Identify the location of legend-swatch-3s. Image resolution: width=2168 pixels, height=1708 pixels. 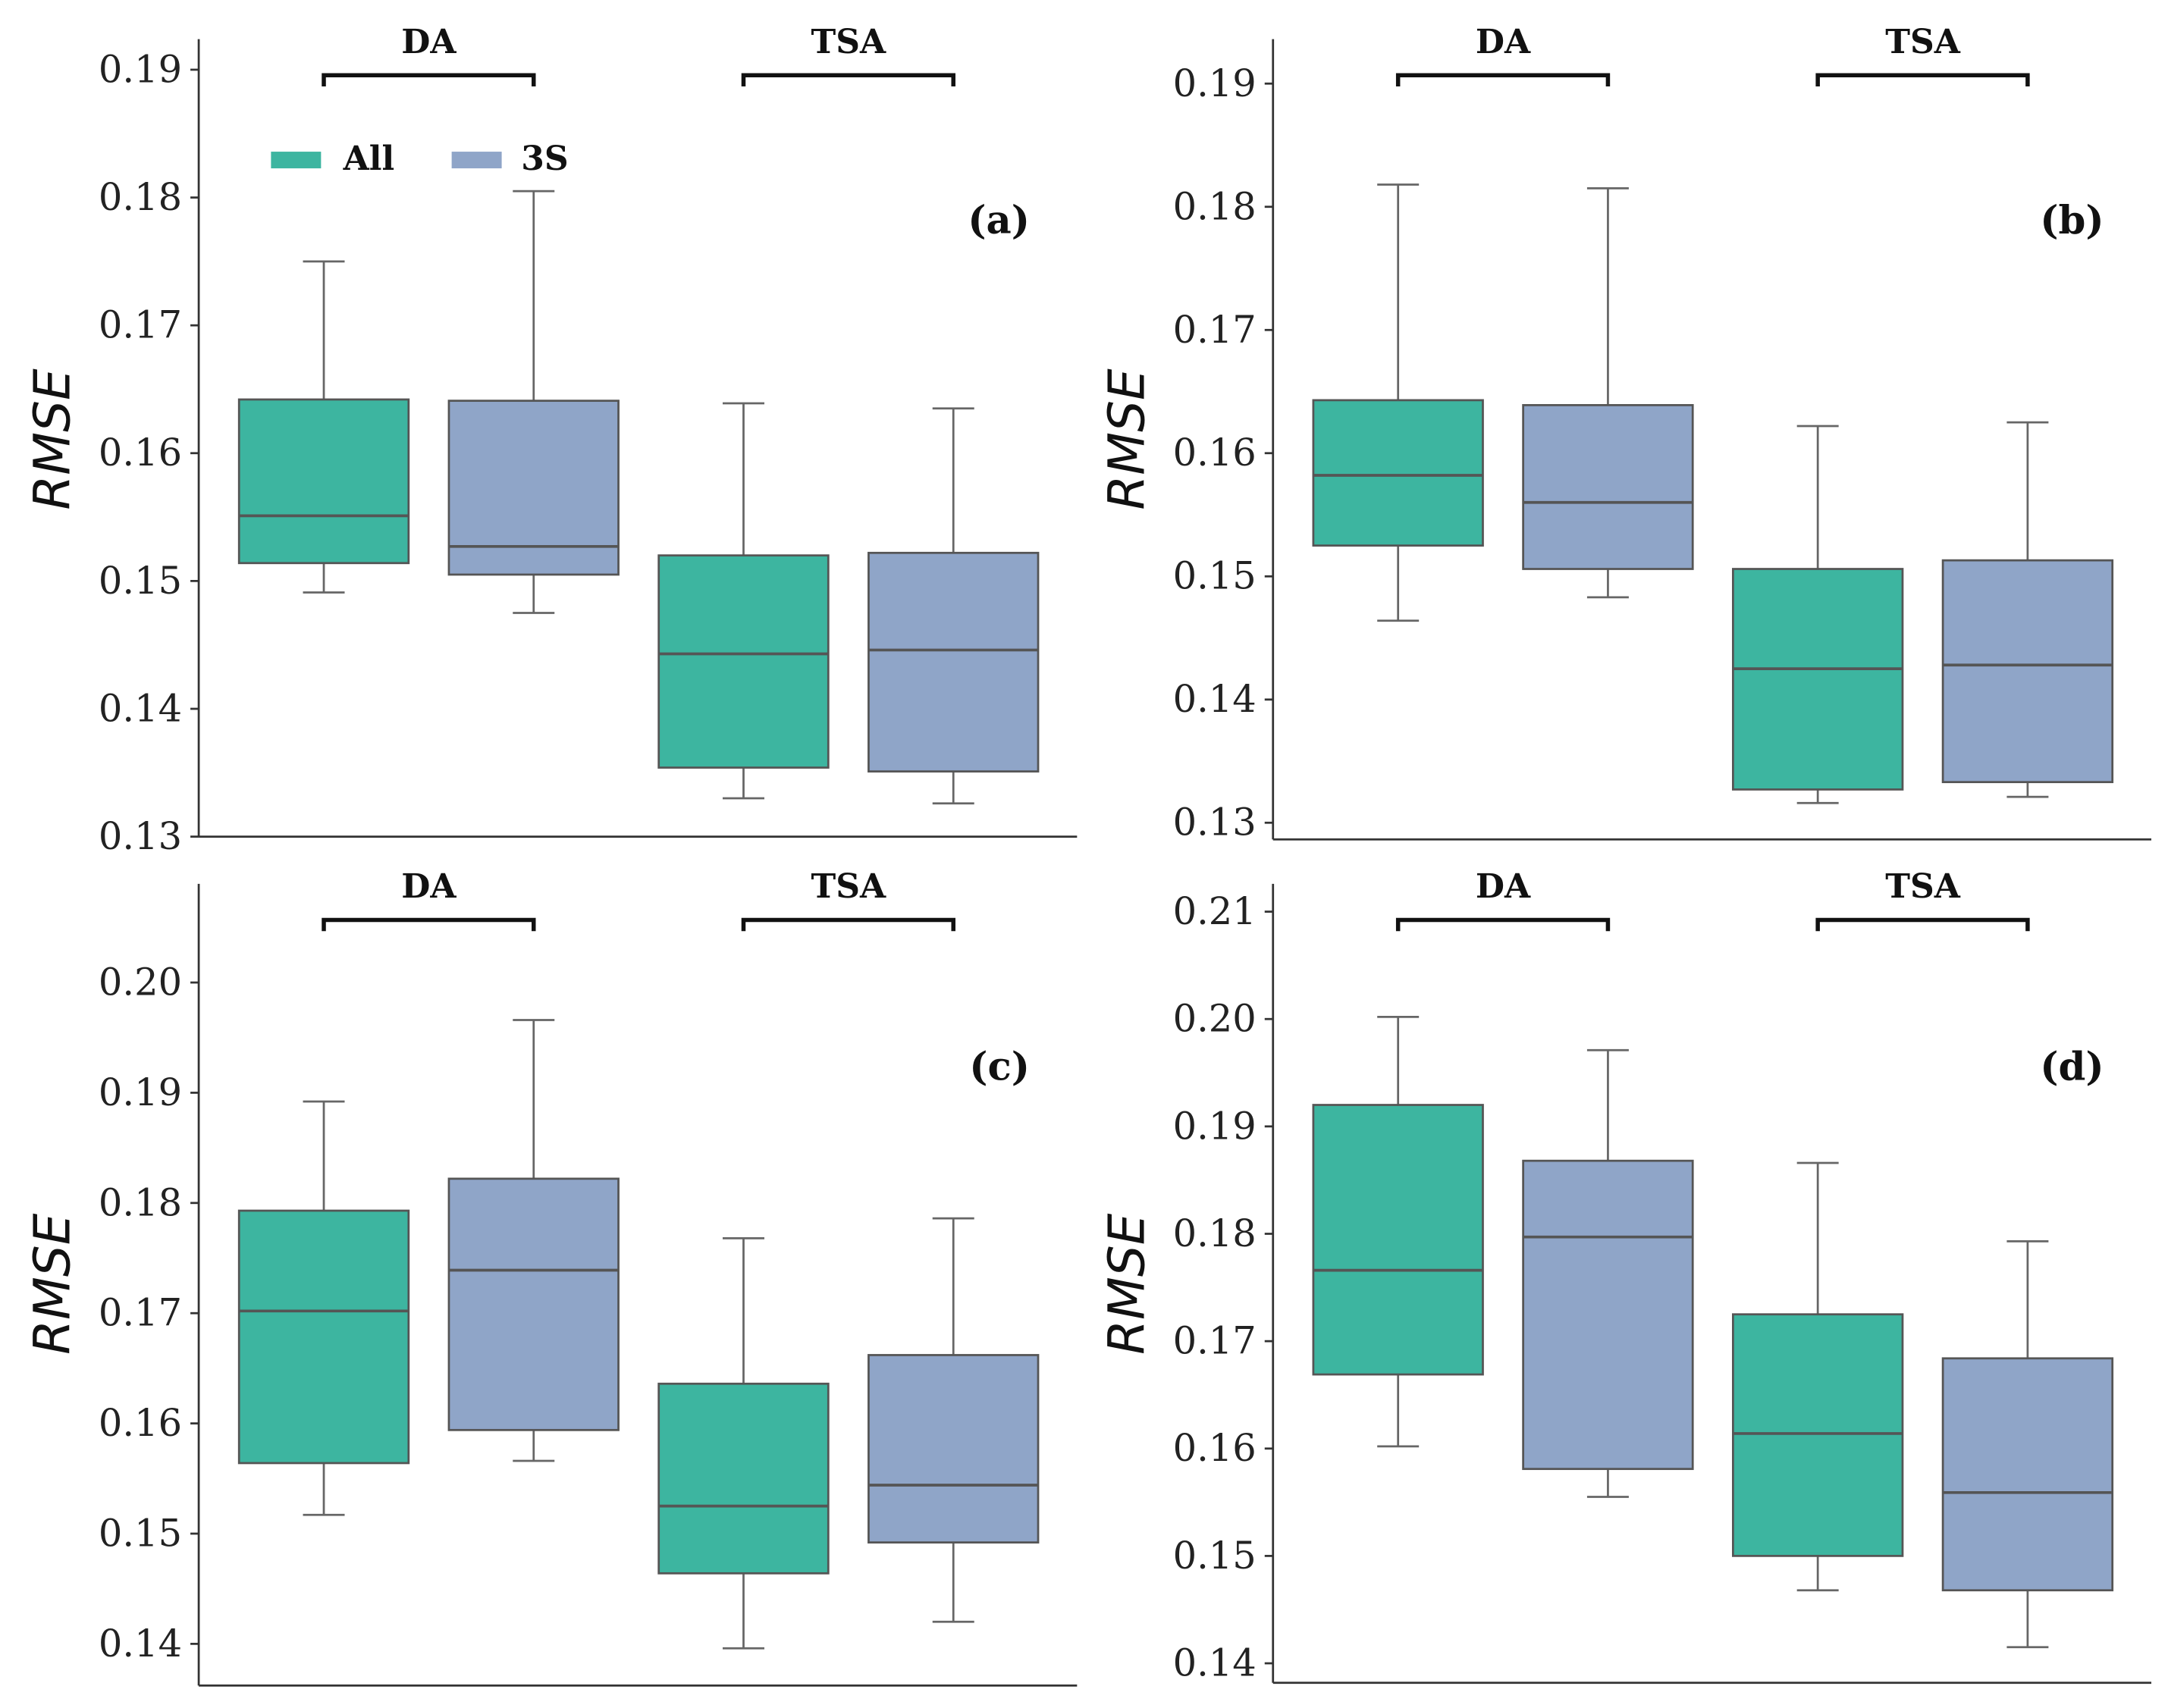
(476, 160).